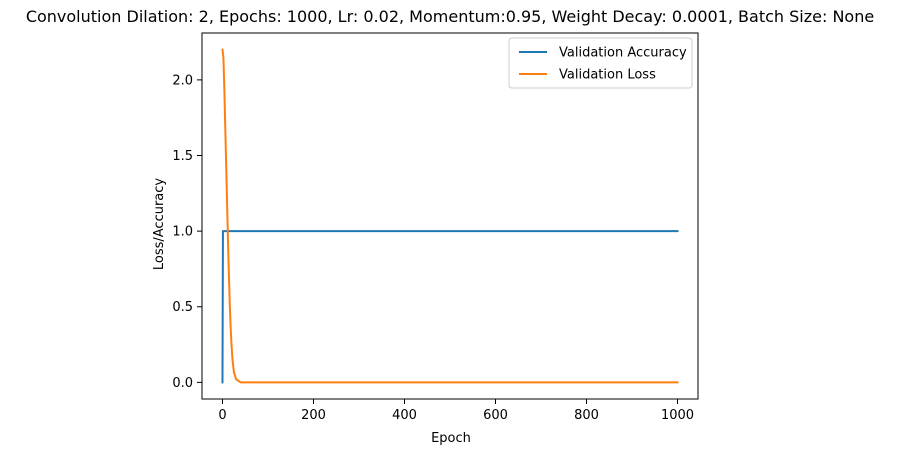 This screenshot has height=455, width=900. Describe the element at coordinates (404, 415) in the screenshot. I see `x-tick-label: 400` at that location.